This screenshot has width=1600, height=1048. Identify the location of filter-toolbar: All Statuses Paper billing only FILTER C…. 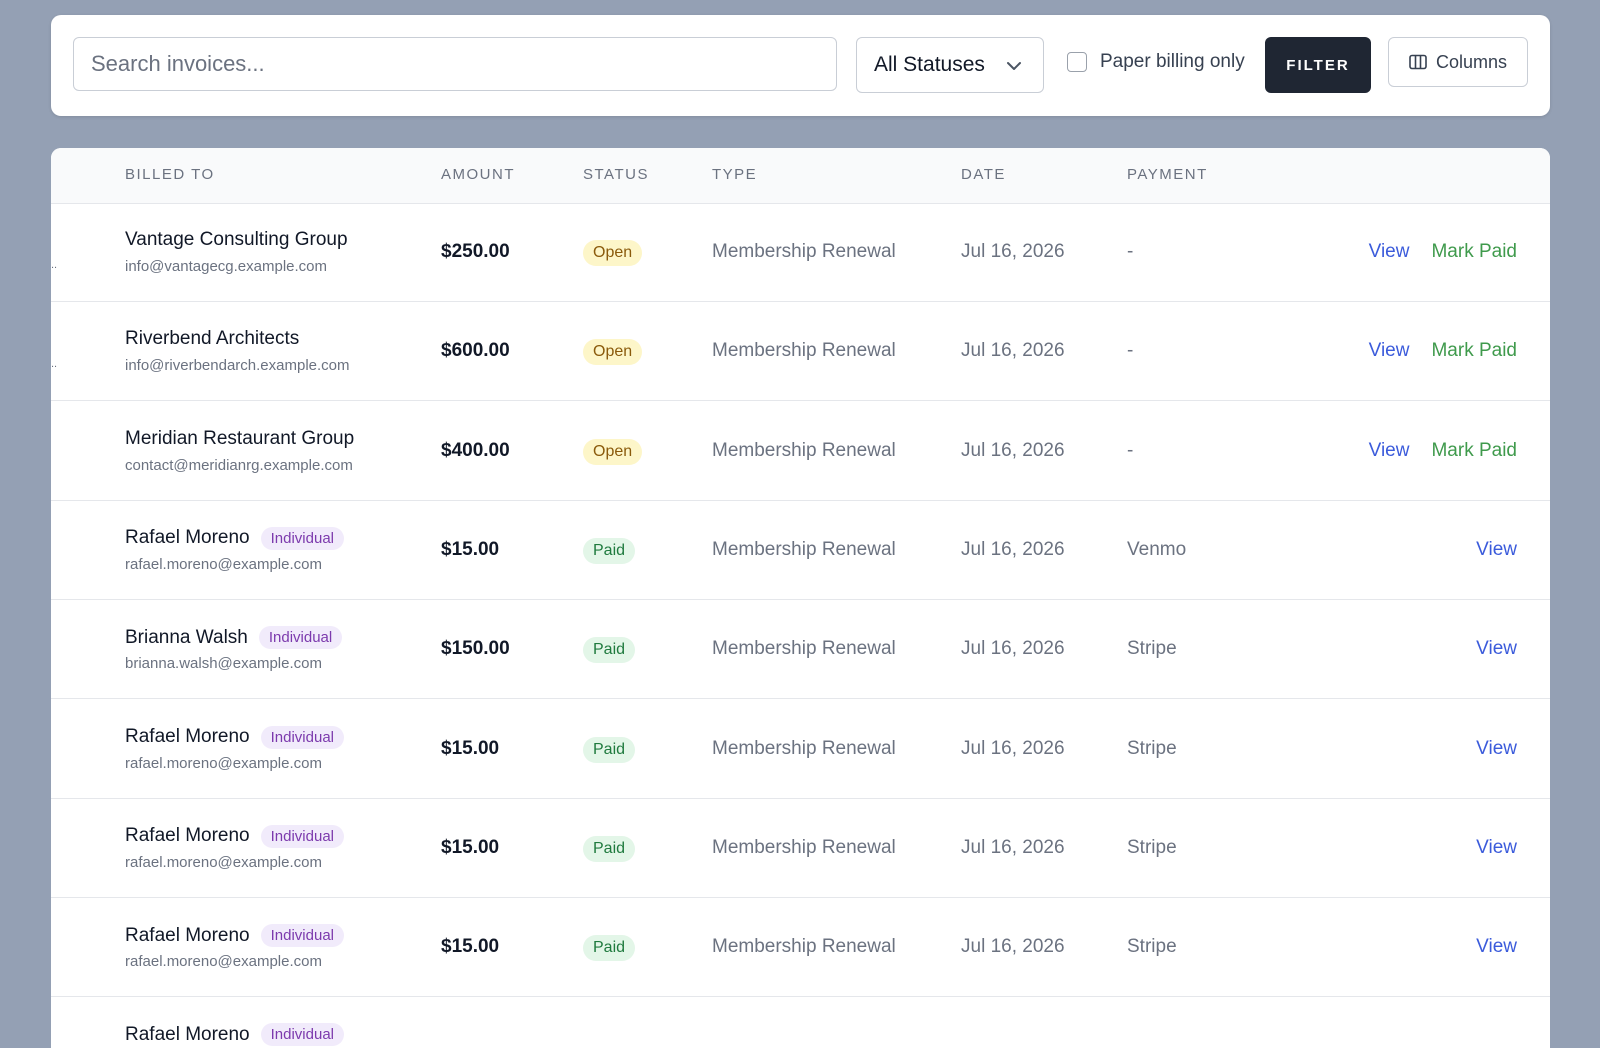
(800, 65).